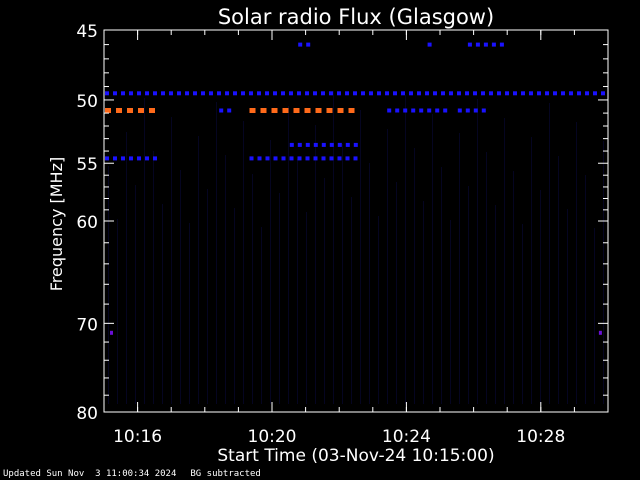 This screenshot has height=480, width=640. Describe the element at coordinates (87, 414) in the screenshot. I see `y-tick-label: 80` at that location.